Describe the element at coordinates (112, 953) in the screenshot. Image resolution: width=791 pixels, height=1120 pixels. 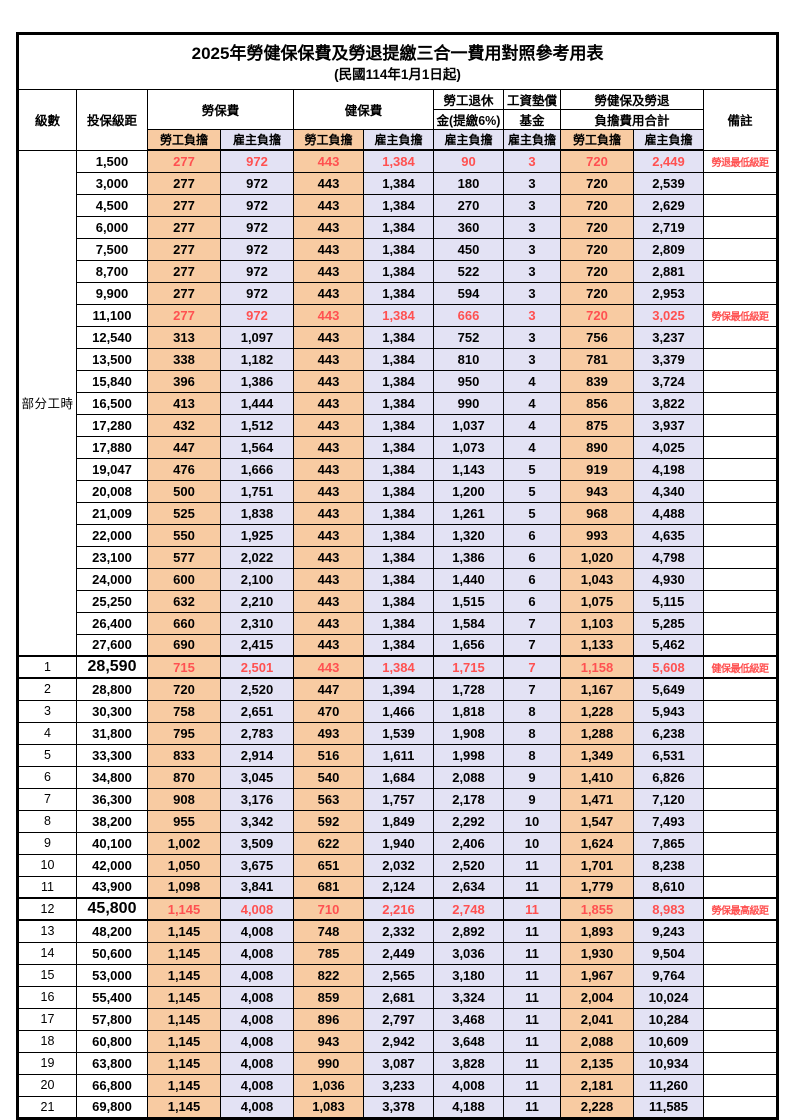
I see `cell-salary-bracket: 50,600` at that location.